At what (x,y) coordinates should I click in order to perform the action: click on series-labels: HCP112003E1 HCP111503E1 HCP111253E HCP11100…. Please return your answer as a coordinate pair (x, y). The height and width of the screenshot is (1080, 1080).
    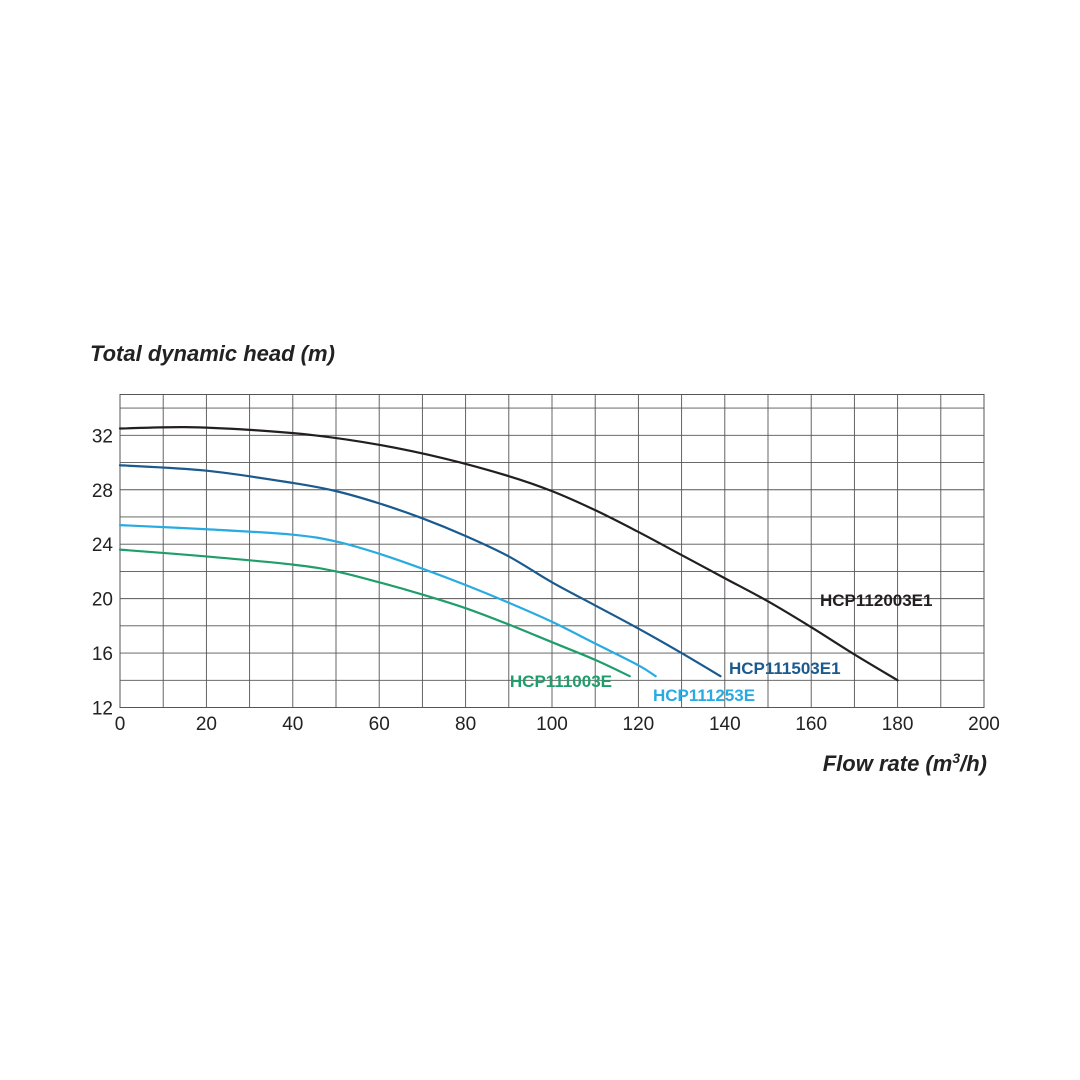
    Looking at the image, I should click on (721, 648).